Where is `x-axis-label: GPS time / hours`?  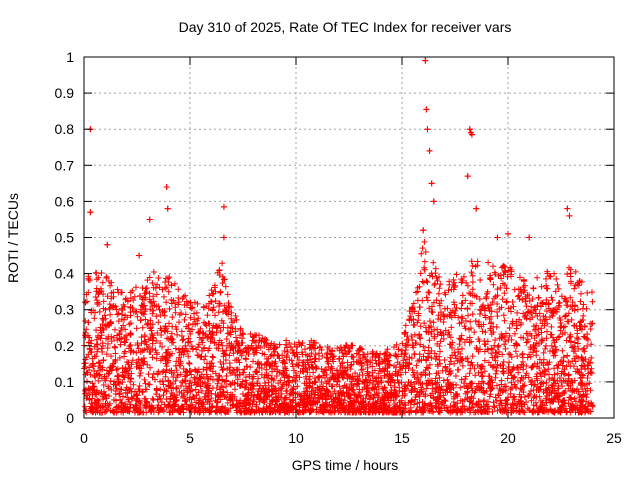
x-axis-label: GPS time / hours is located at coordinates (345, 465).